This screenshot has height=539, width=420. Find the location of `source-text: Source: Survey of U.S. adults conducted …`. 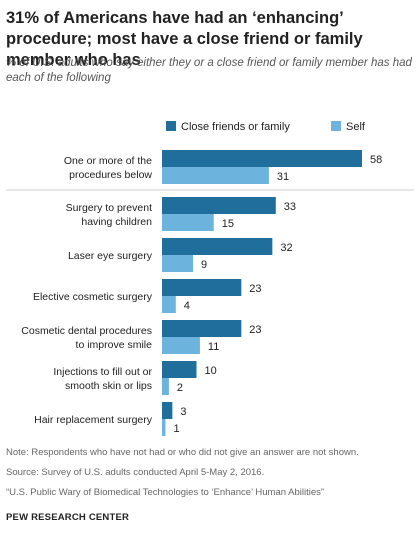

source-text: Source: Survey of U.S. adults conducted … is located at coordinates (135, 472).